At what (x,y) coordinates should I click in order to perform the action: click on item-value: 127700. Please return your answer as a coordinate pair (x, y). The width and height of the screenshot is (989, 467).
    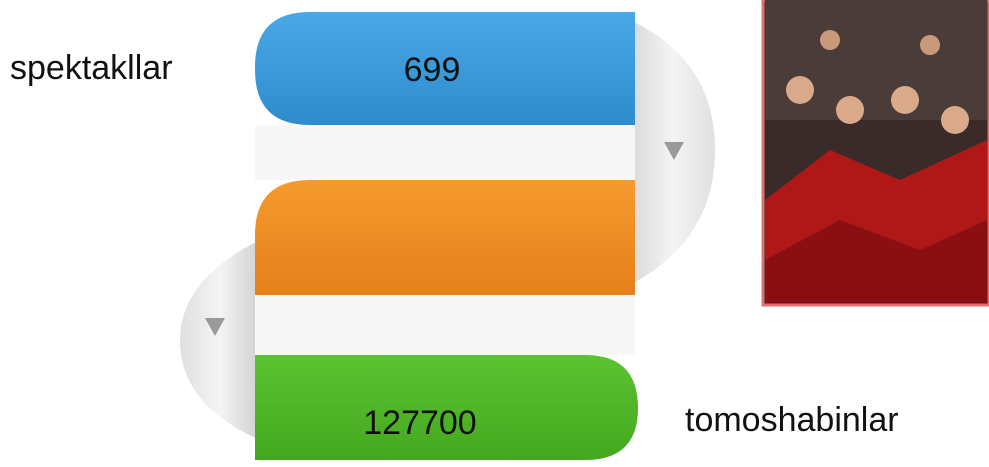
    Looking at the image, I should click on (419, 423).